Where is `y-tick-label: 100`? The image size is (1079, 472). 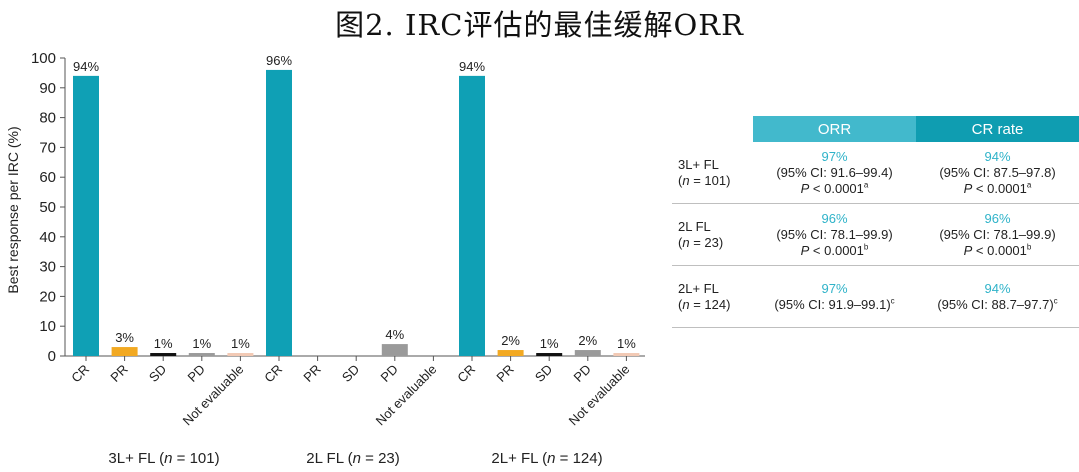 y-tick-label: 100 is located at coordinates (43, 58).